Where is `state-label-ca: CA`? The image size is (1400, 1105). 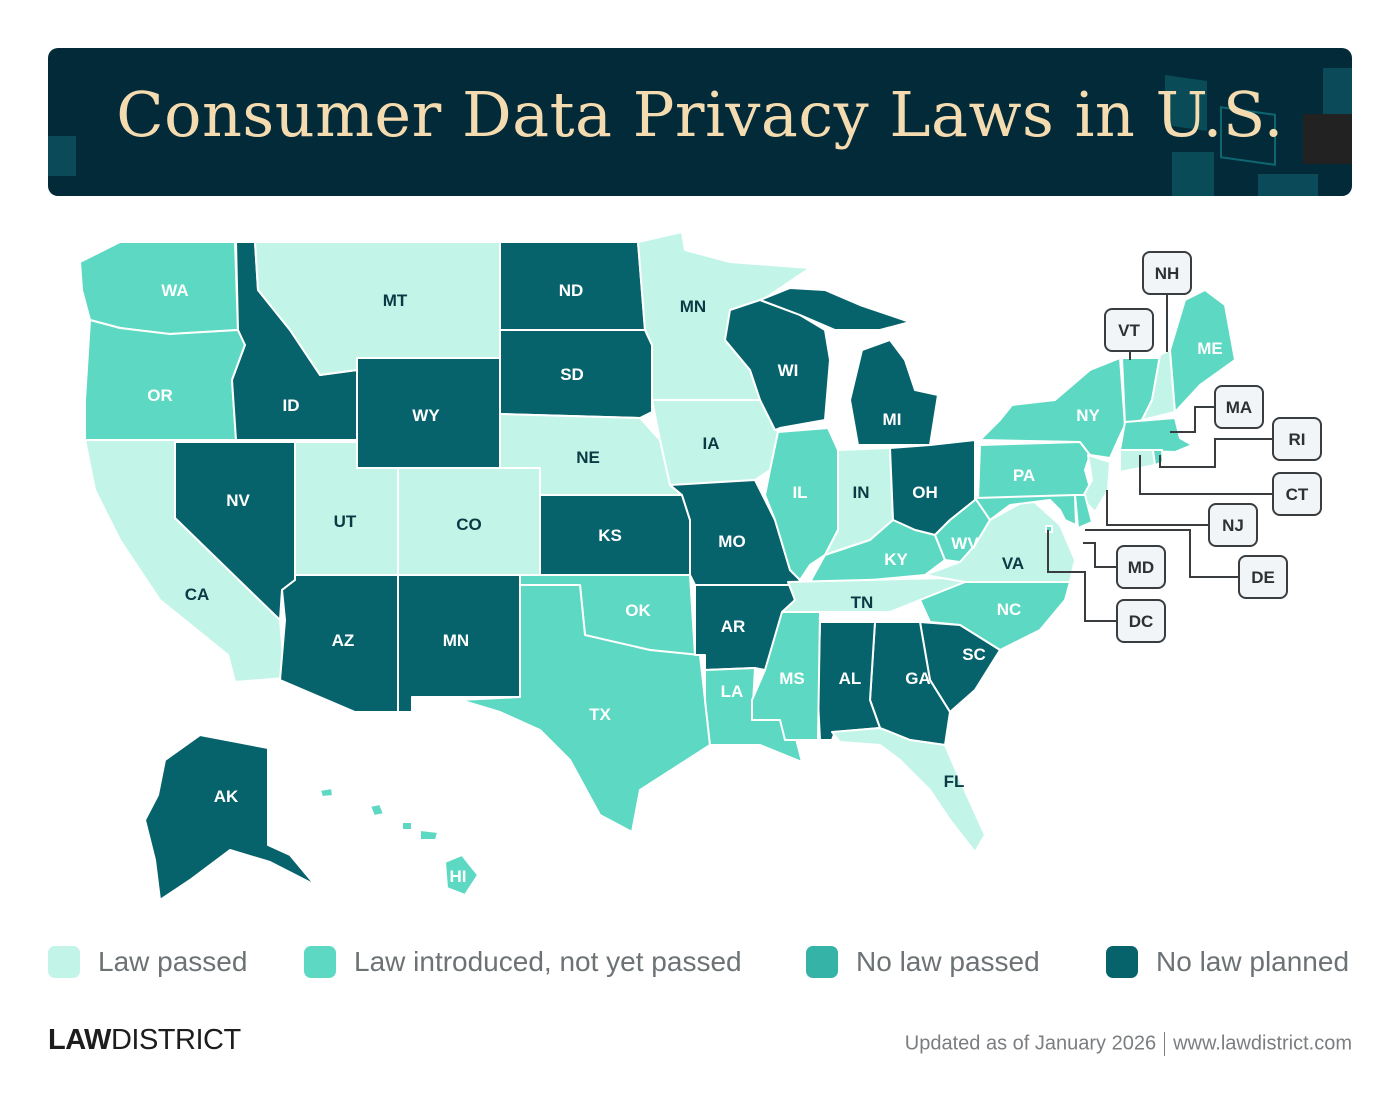
state-label-ca: CA is located at coordinates (197, 594).